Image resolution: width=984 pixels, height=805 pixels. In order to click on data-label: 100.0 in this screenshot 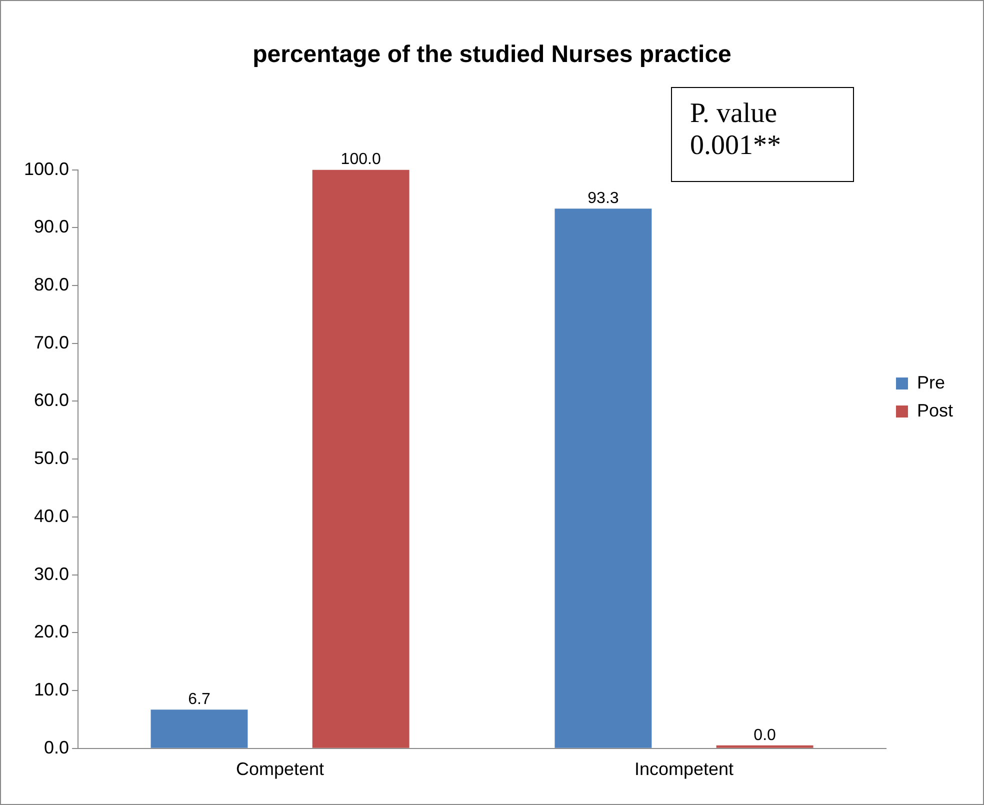, I will do `click(360, 159)`.